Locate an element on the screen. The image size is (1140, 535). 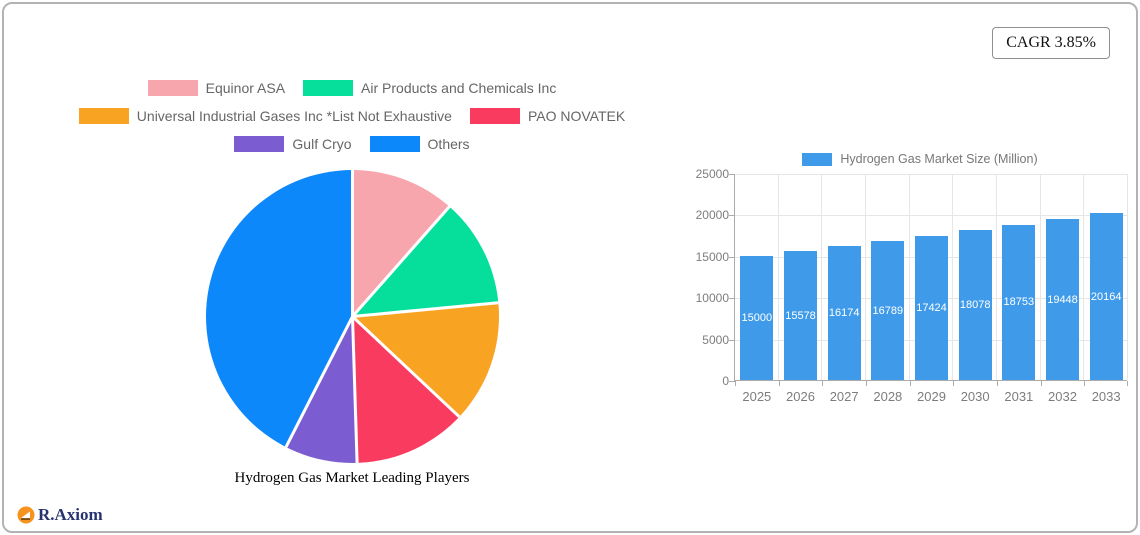
legend-label: Air Products and Chemicals Inc is located at coordinates (459, 88).